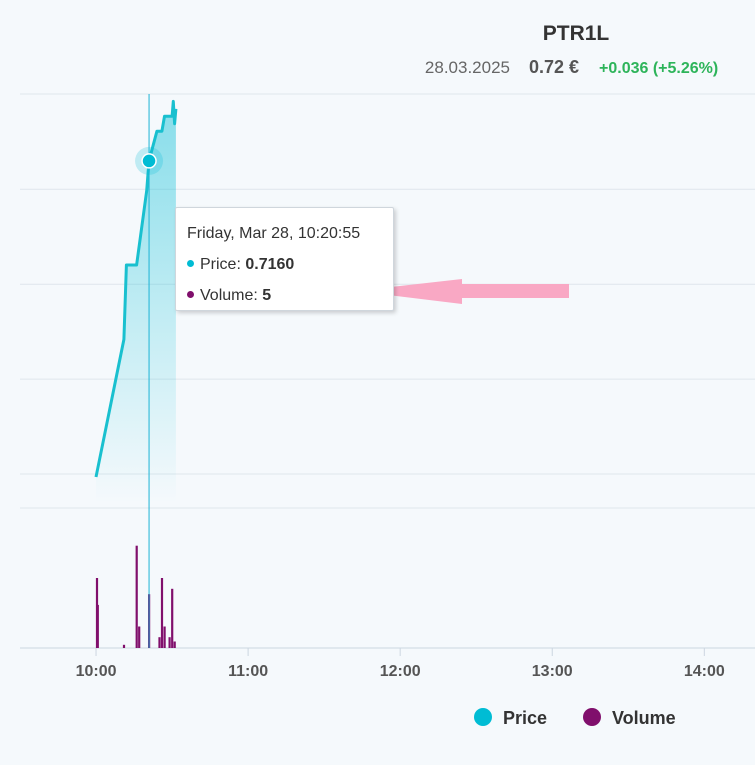 This screenshot has width=755, height=765. I want to click on legend-price-marker, so click(483, 717).